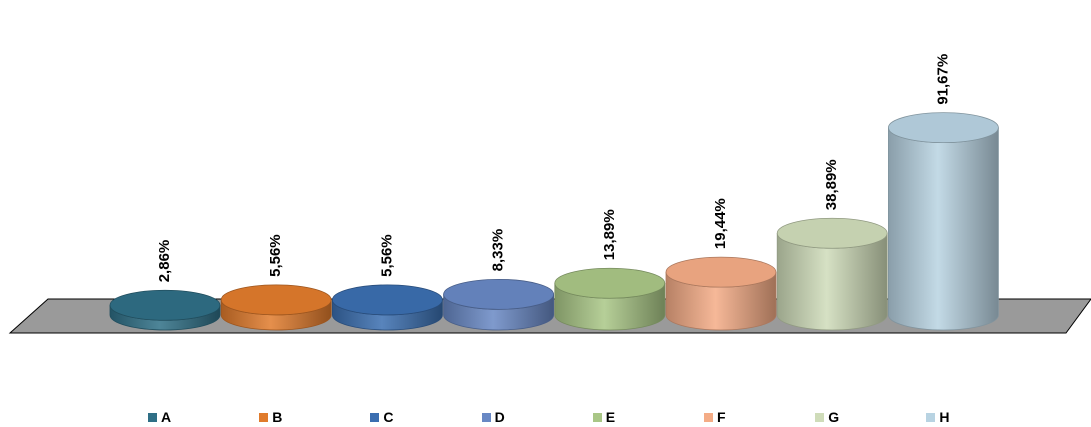 The width and height of the screenshot is (1091, 427). I want to click on legend-item: C, so click(382, 417).